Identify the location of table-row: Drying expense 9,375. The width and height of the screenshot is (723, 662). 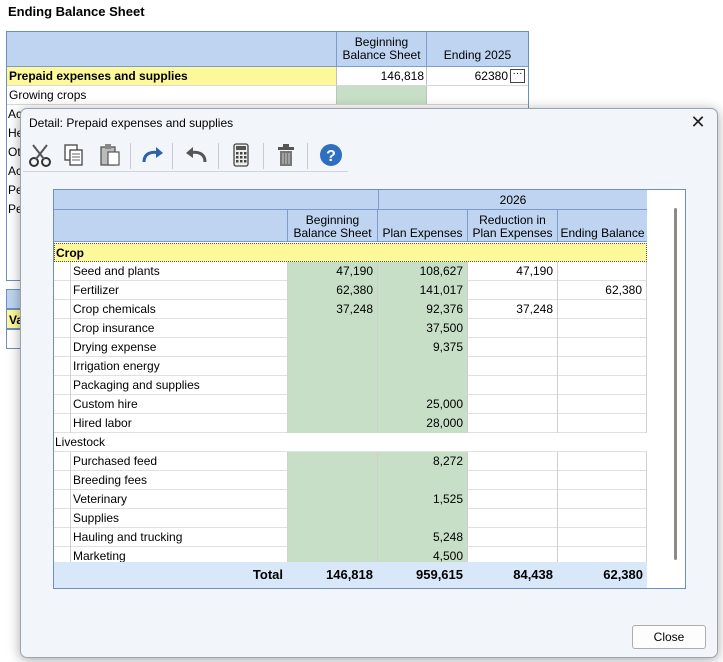
(350, 347).